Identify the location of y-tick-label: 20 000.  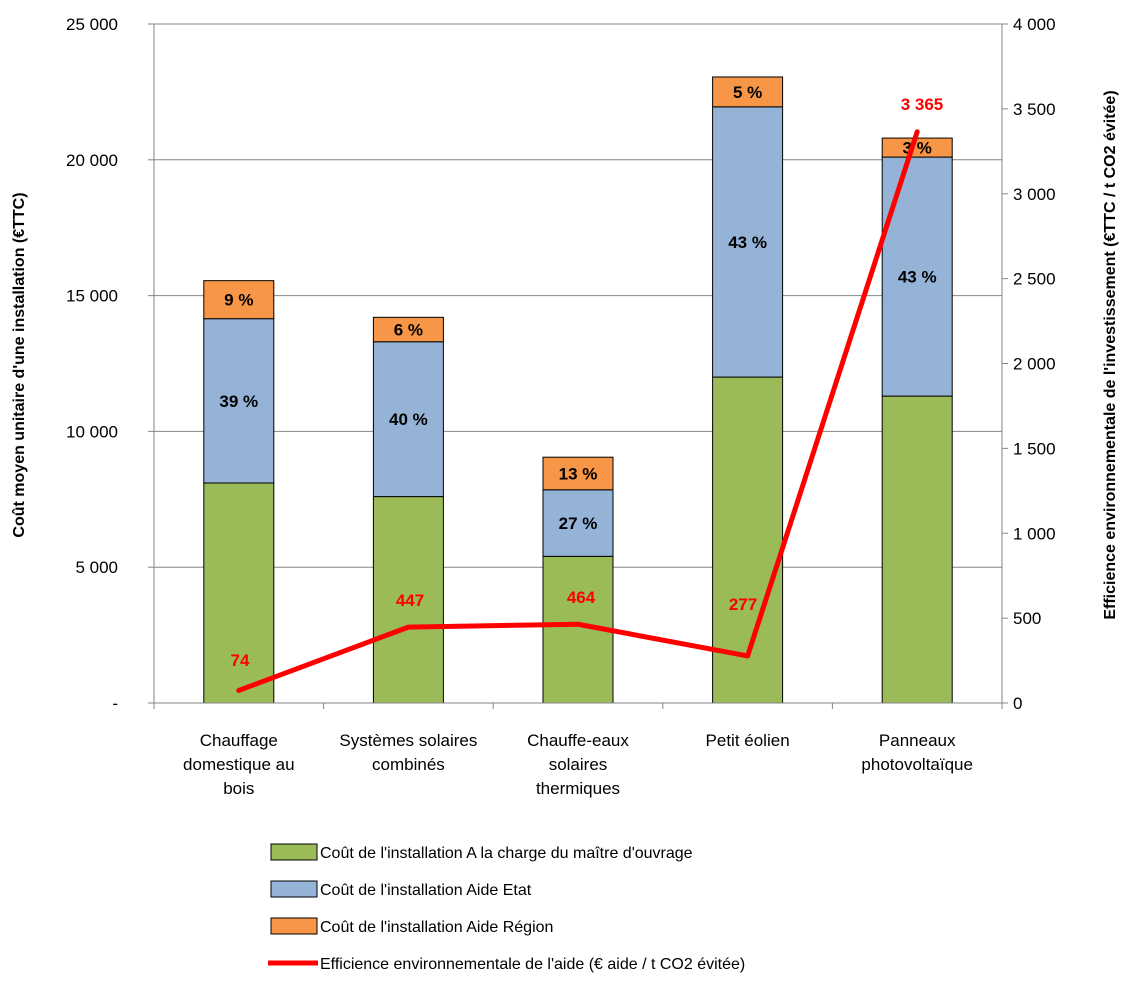
(92, 160).